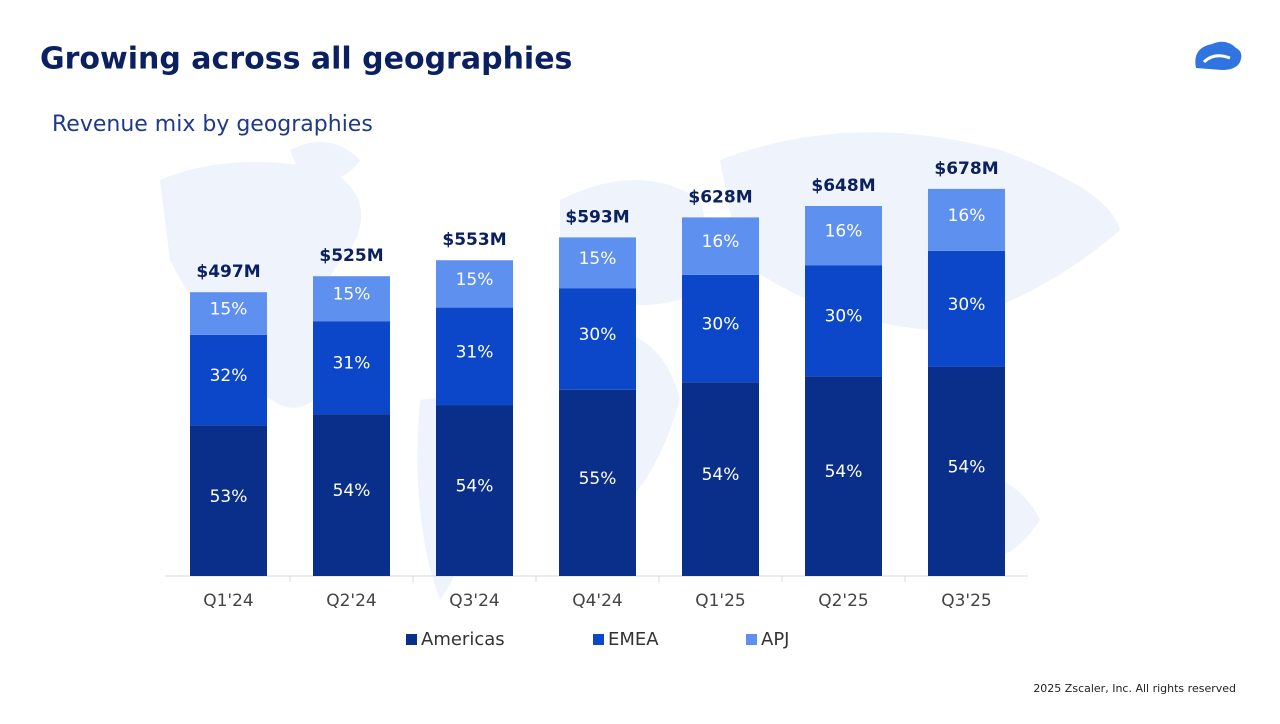 Image resolution: width=1280 pixels, height=724 pixels. Describe the element at coordinates (463, 639) in the screenshot. I see `legend-label: Americas` at that location.